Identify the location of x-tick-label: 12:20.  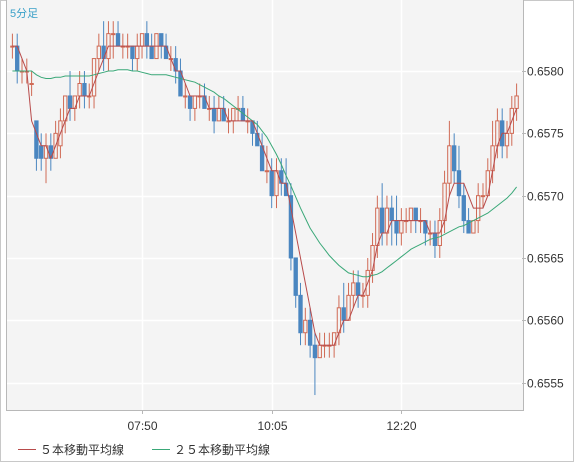
(401, 426).